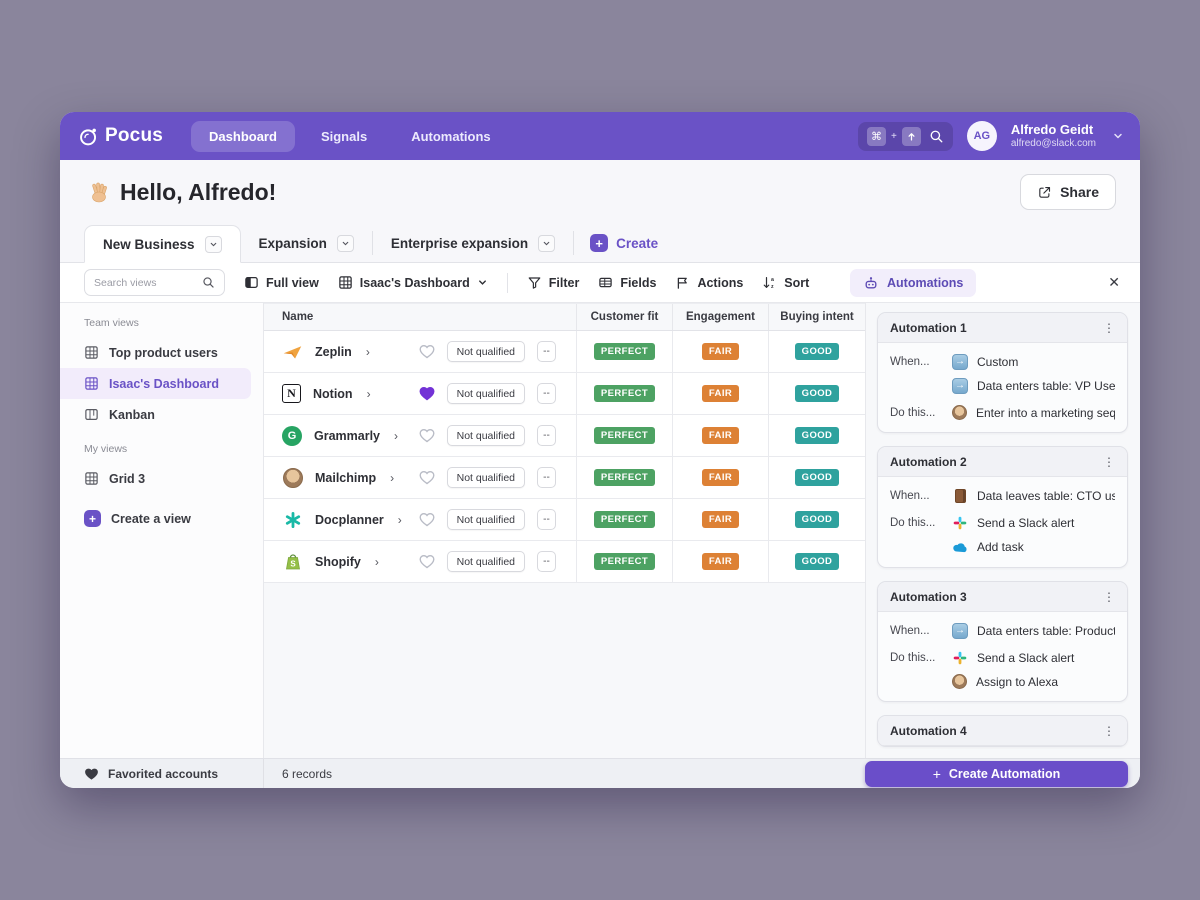 This screenshot has height=900, width=1200. Describe the element at coordinates (1002, 731) in the screenshot. I see `automation-card-4: Automation 4 ⋮` at that location.